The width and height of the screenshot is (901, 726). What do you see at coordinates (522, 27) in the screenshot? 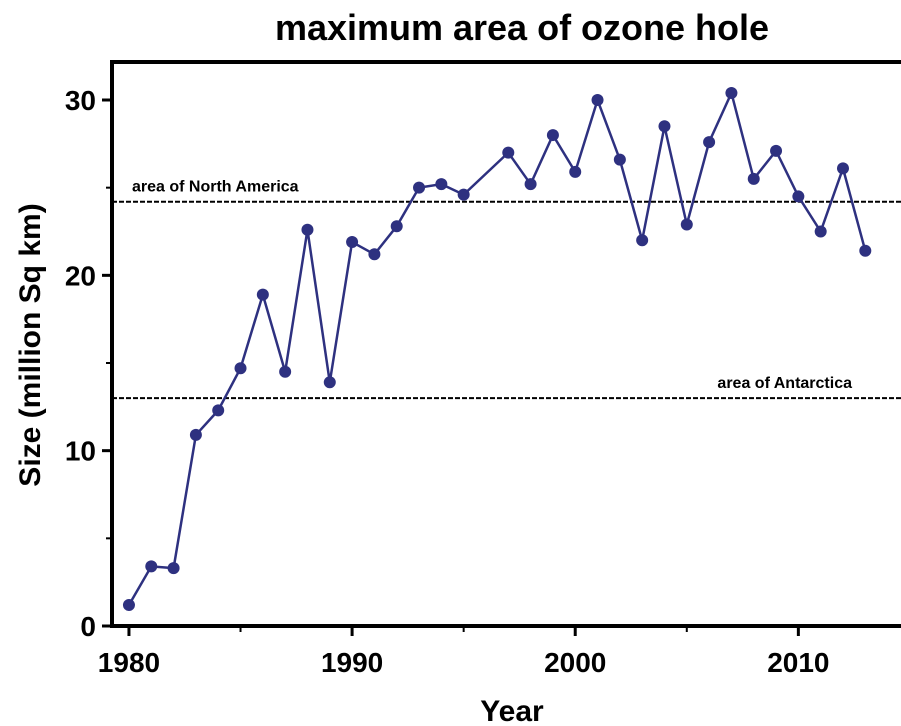
I see `chart-title: maximum area of ozone hole` at bounding box center [522, 27].